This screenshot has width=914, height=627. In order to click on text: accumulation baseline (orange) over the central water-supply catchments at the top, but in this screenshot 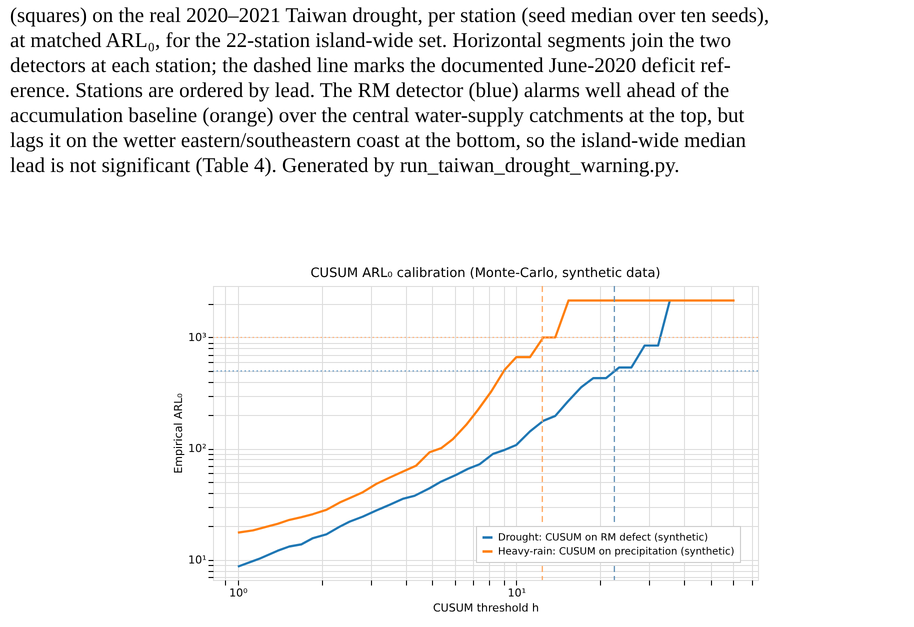, I will do `click(377, 115)`.